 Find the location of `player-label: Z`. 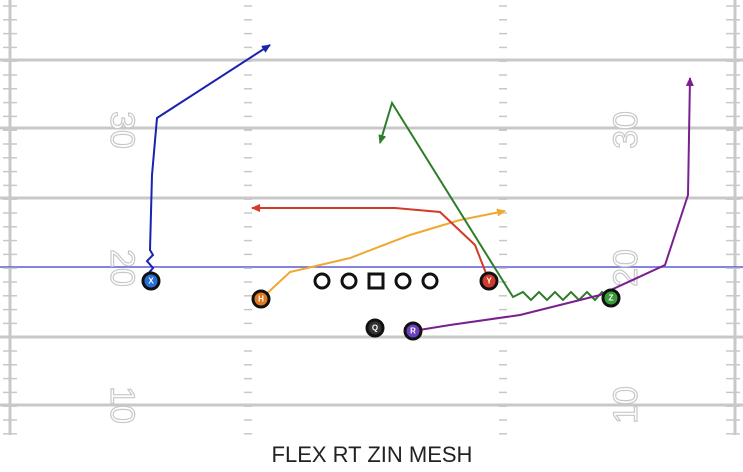

player-label: Z is located at coordinates (611, 298).